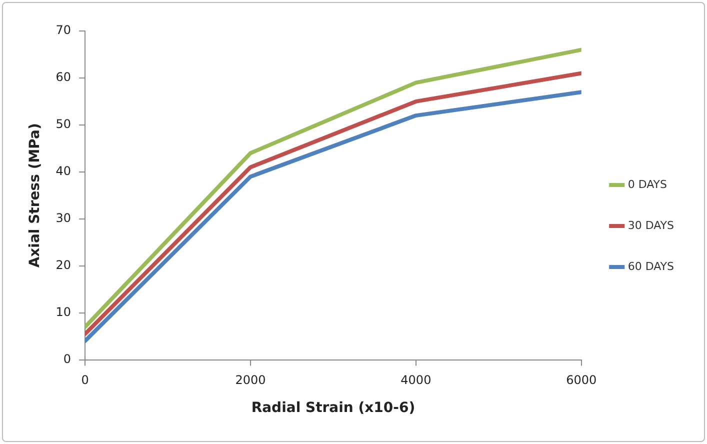  What do you see at coordinates (64, 265) in the screenshot?
I see `y-tick-label: 20` at bounding box center [64, 265].